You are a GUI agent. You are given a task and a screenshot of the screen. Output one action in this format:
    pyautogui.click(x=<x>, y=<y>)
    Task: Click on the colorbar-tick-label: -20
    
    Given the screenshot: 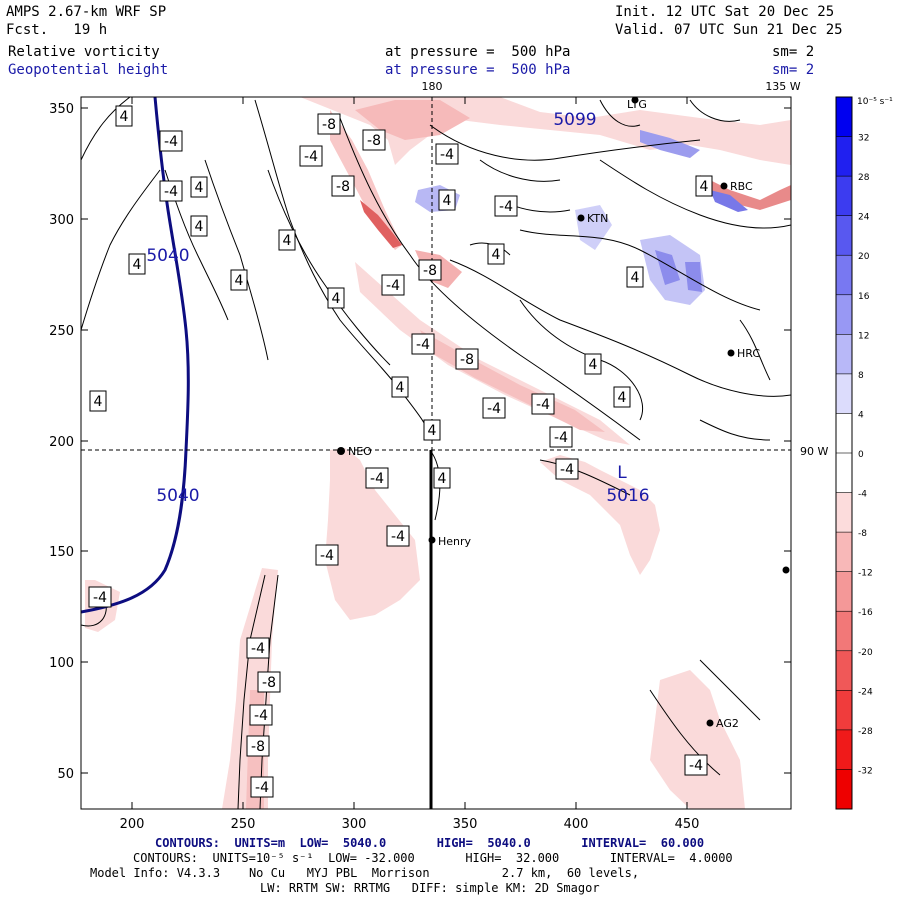 What is the action you would take?
    pyautogui.click(x=865, y=653)
    